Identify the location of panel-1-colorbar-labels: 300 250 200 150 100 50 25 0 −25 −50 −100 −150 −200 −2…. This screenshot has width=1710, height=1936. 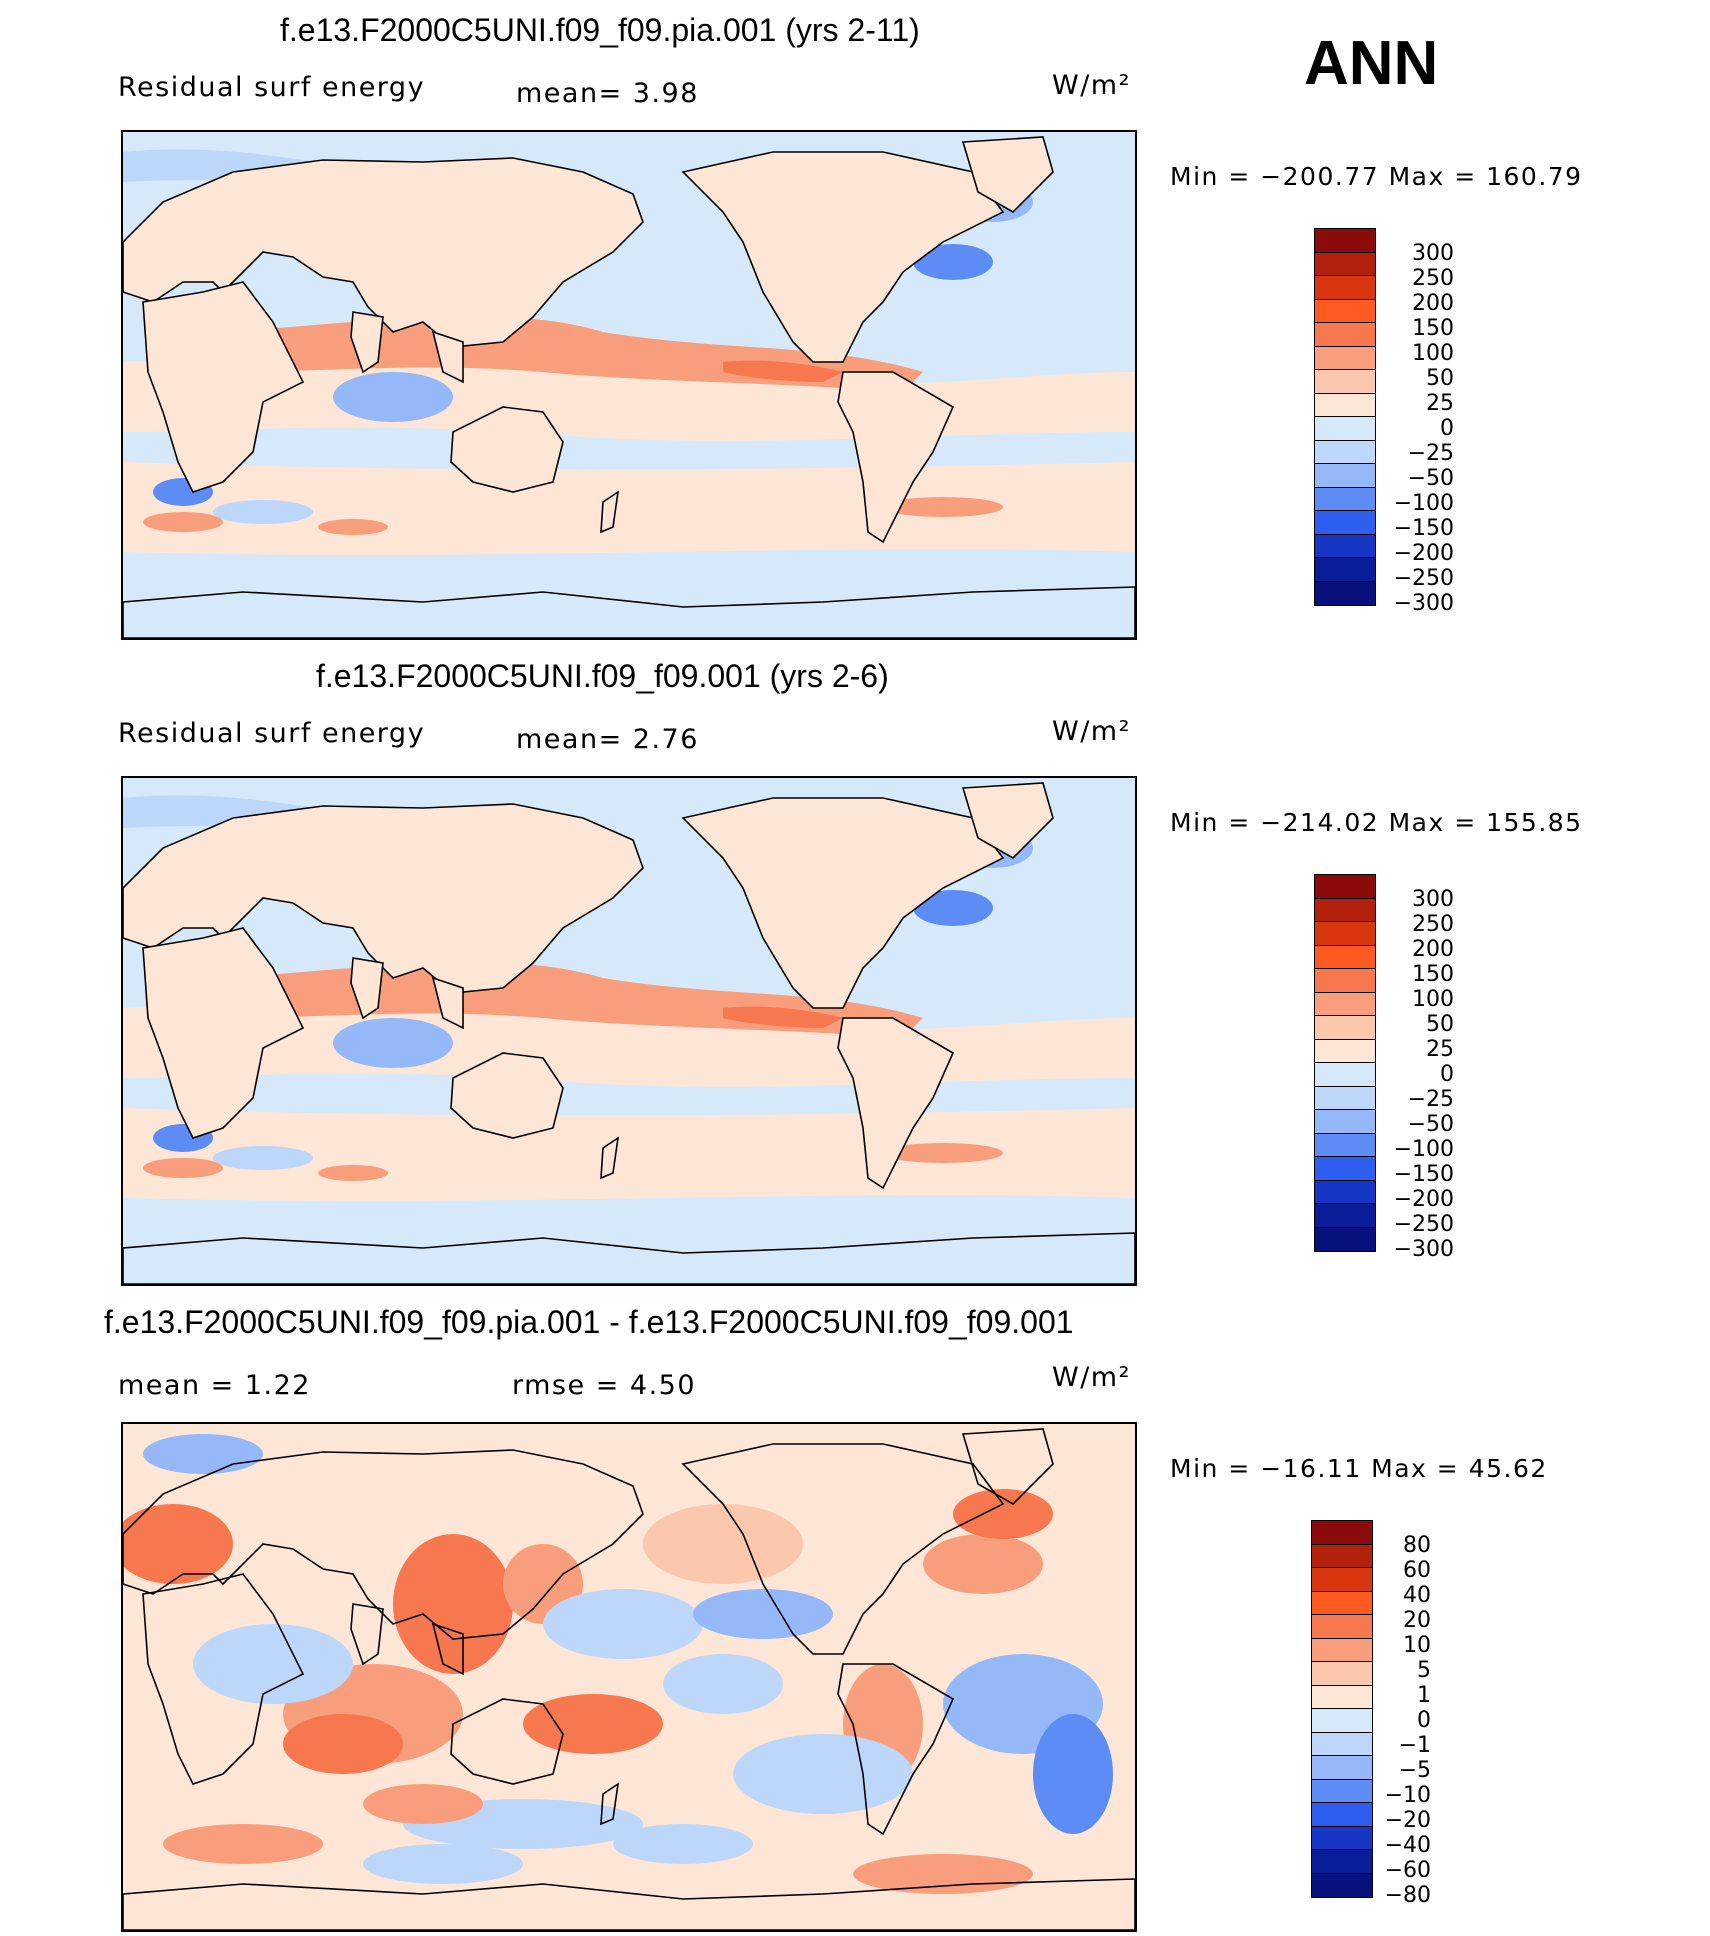
(1414, 428).